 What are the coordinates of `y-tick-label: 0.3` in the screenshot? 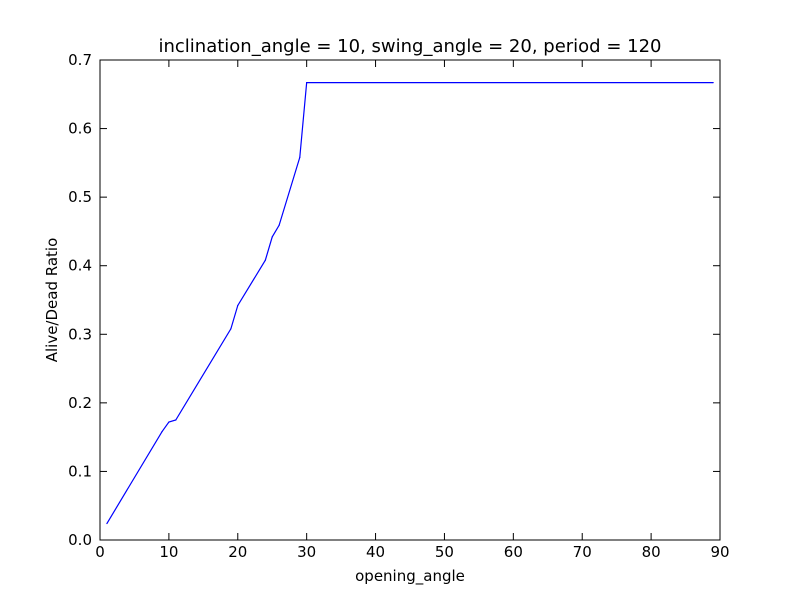 It's located at (80, 334).